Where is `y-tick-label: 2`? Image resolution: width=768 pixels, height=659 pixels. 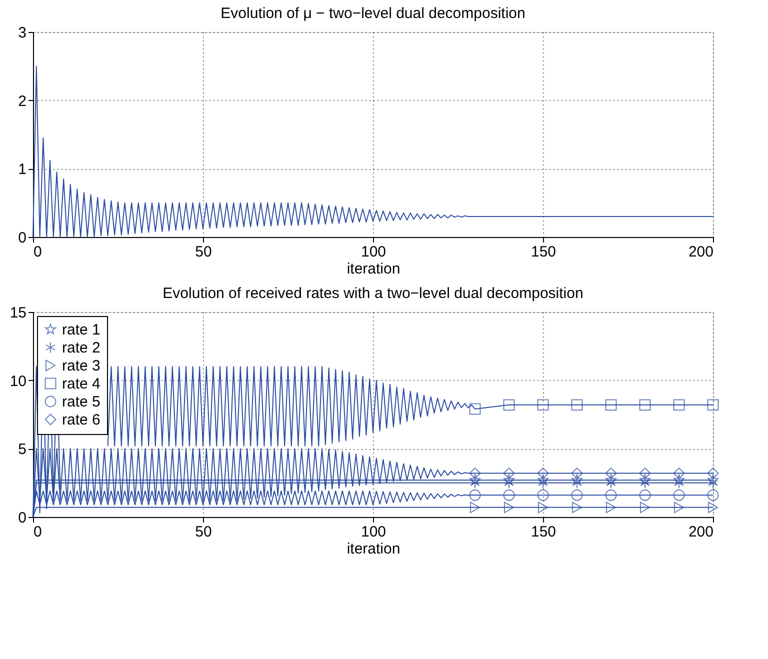 y-tick-label: 2 is located at coordinates (22, 101).